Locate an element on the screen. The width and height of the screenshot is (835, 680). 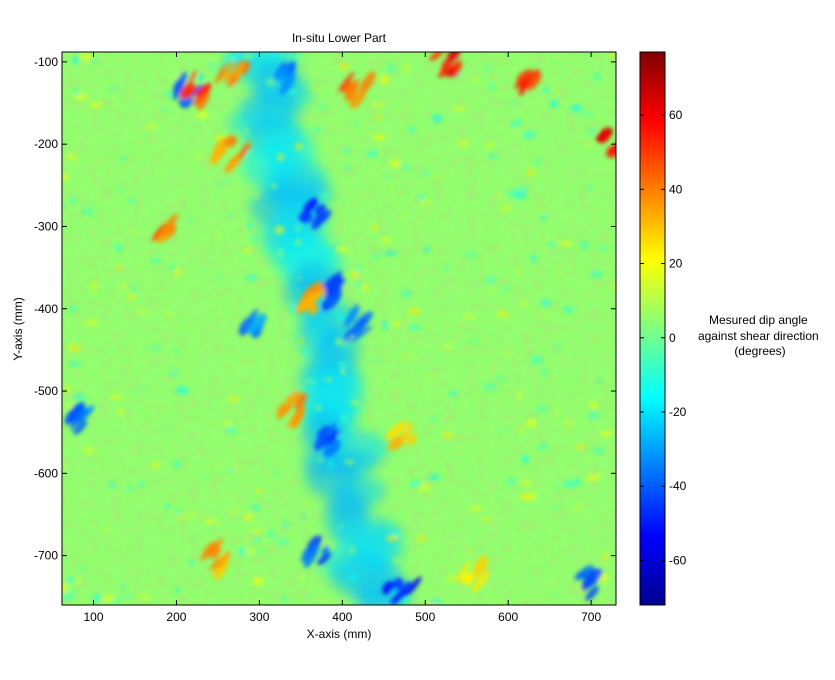
colorbar-tick-label: 60 is located at coordinates (676, 115).